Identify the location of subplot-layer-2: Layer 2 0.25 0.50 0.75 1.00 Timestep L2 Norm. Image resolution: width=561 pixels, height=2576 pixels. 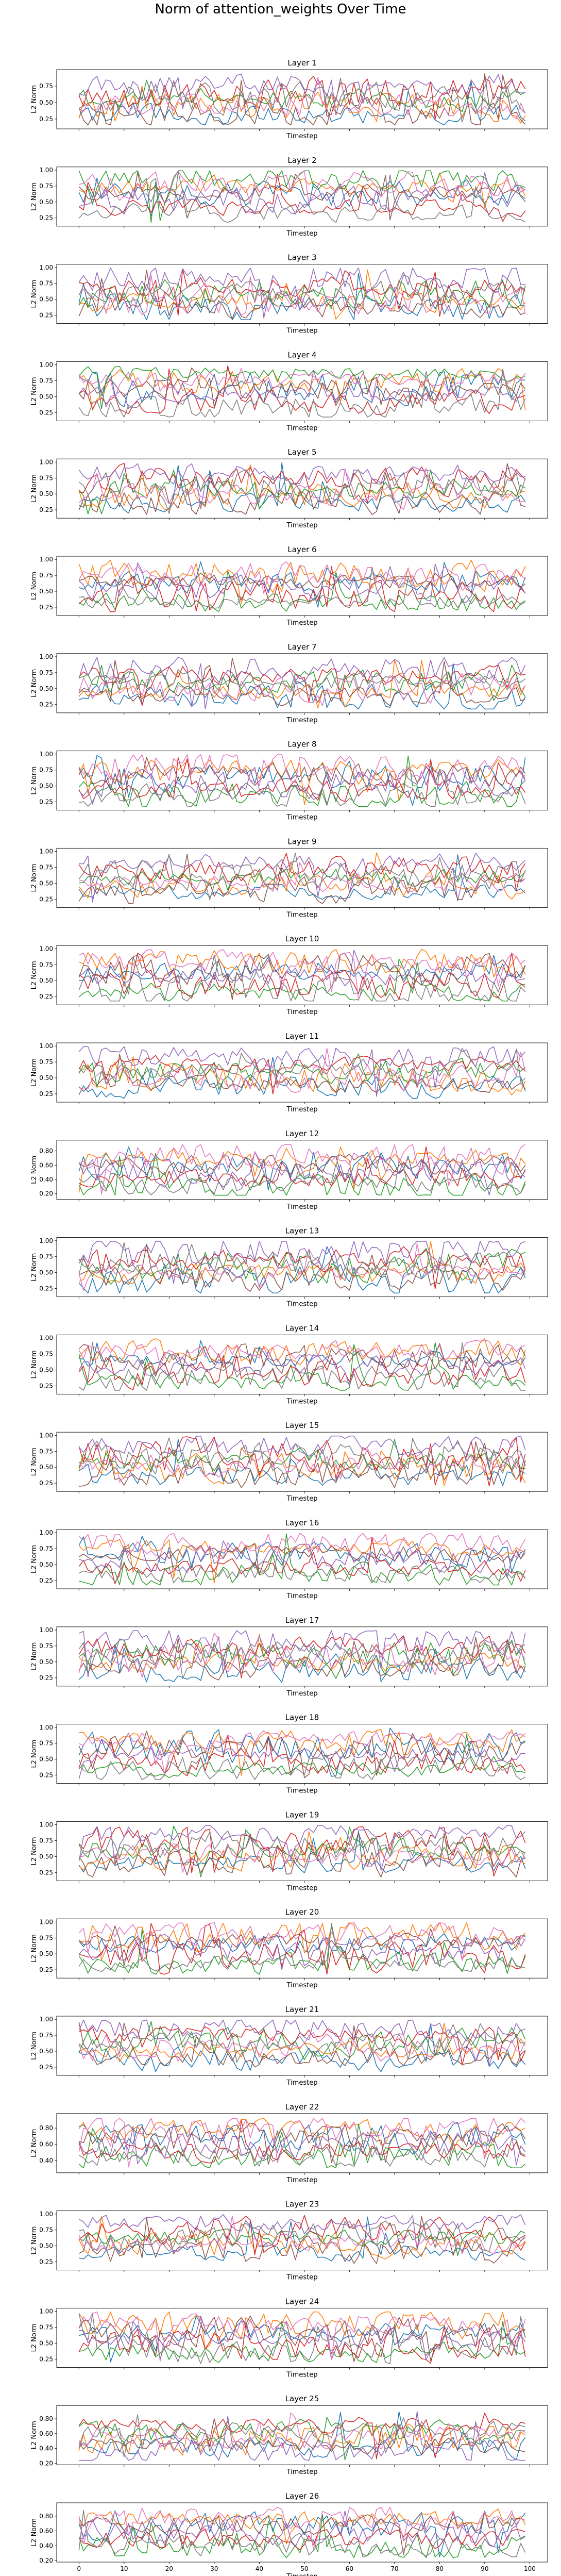
(289, 197).